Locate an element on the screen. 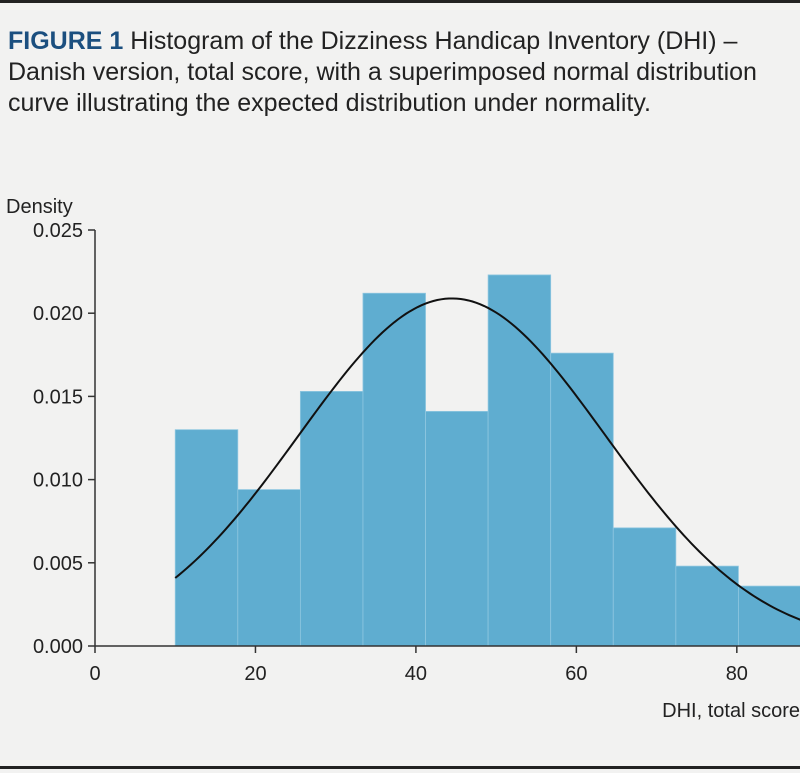 This screenshot has height=773, width=800. x-tick-label: 0 is located at coordinates (94, 674).